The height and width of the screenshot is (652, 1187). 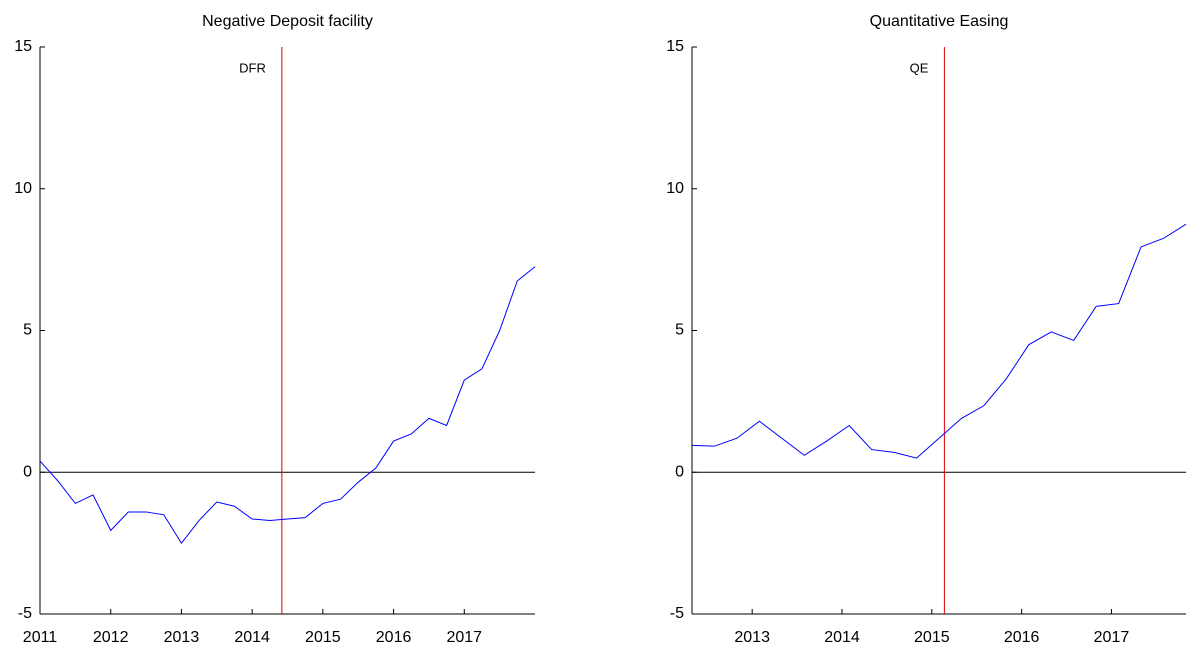 I want to click on x-tick-label: 2012, so click(x=111, y=637).